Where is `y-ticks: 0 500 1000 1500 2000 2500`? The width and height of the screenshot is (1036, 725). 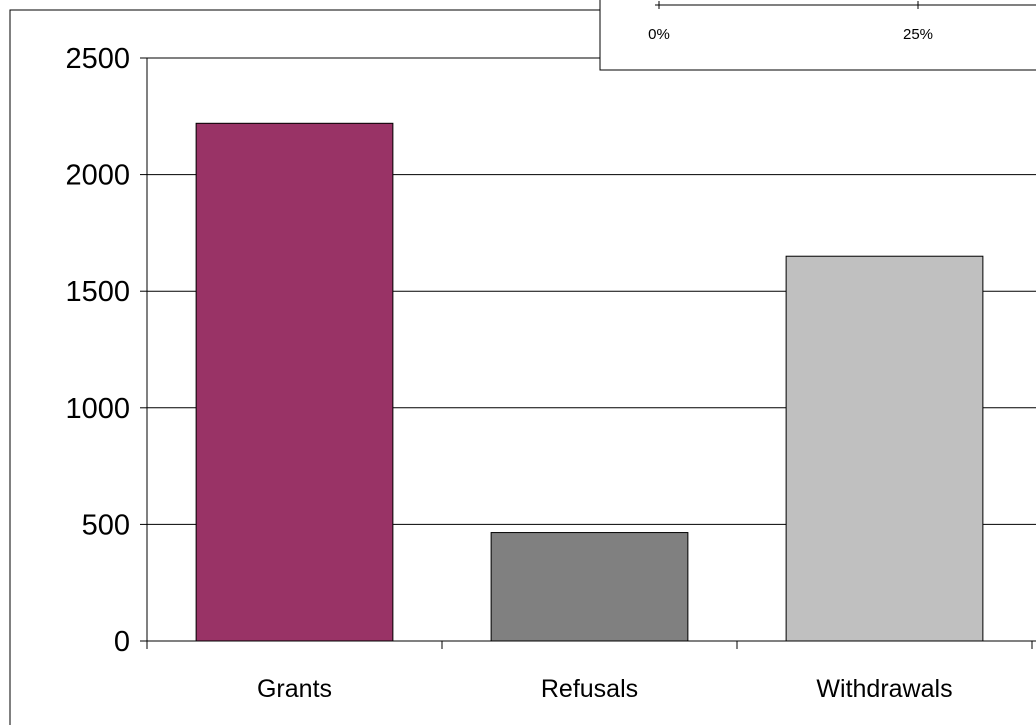 y-ticks: 0 500 1000 1500 2000 2500 is located at coordinates (106, 350).